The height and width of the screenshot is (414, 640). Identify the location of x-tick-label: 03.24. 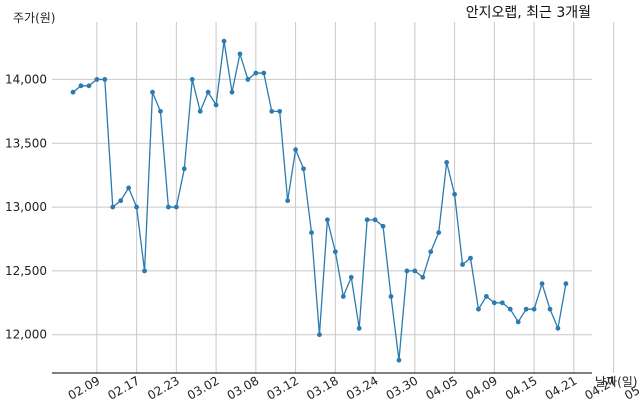
(362, 387).